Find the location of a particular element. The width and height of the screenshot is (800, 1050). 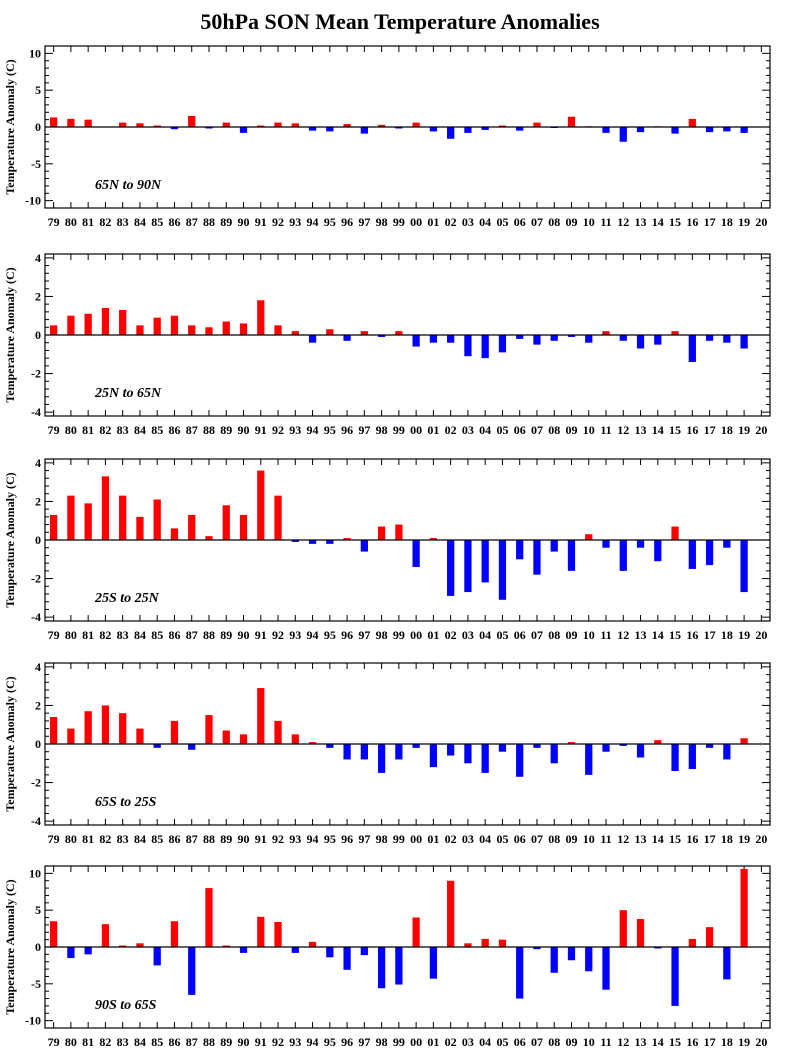

region-label: 25S to 25N is located at coordinates (127, 598).